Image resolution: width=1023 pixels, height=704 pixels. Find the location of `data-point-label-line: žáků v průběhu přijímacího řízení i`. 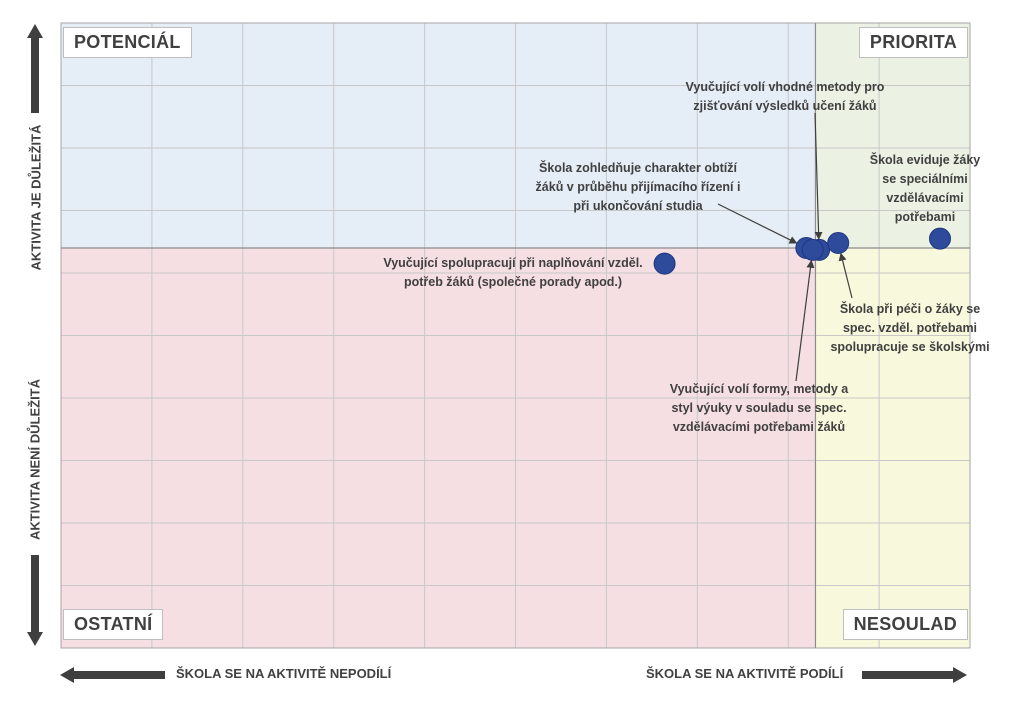

data-point-label-line: žáků v průběhu přijímacího řízení i is located at coordinates (638, 187).